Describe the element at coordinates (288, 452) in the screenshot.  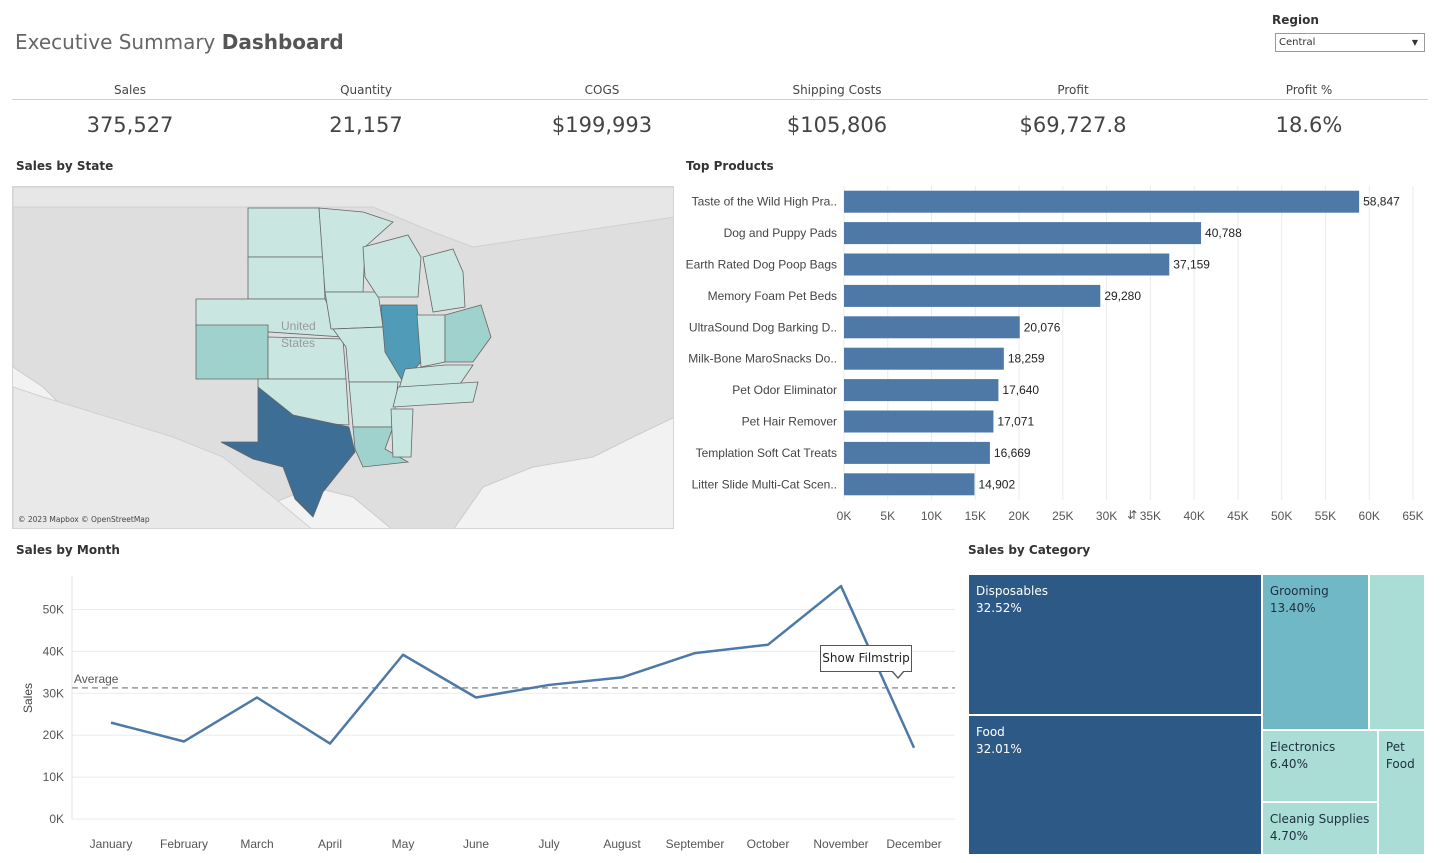
I see `state-texas` at that location.